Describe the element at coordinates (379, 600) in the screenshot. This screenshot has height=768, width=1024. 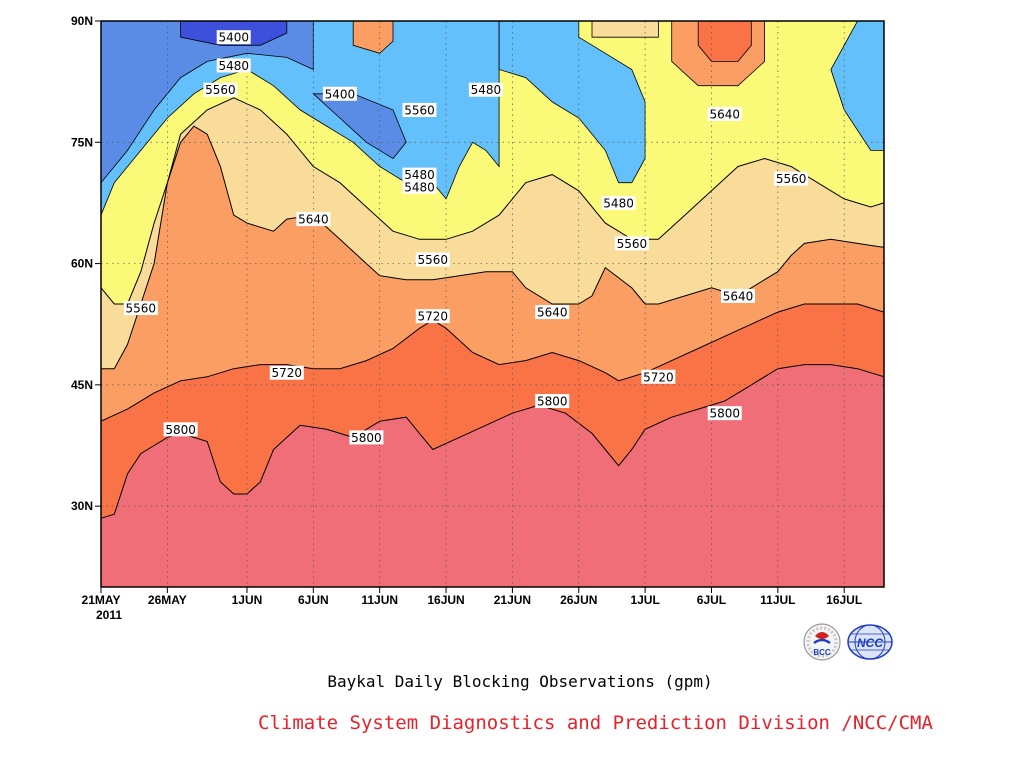
I see `x-tick-label-11JUN: 11JUN` at that location.